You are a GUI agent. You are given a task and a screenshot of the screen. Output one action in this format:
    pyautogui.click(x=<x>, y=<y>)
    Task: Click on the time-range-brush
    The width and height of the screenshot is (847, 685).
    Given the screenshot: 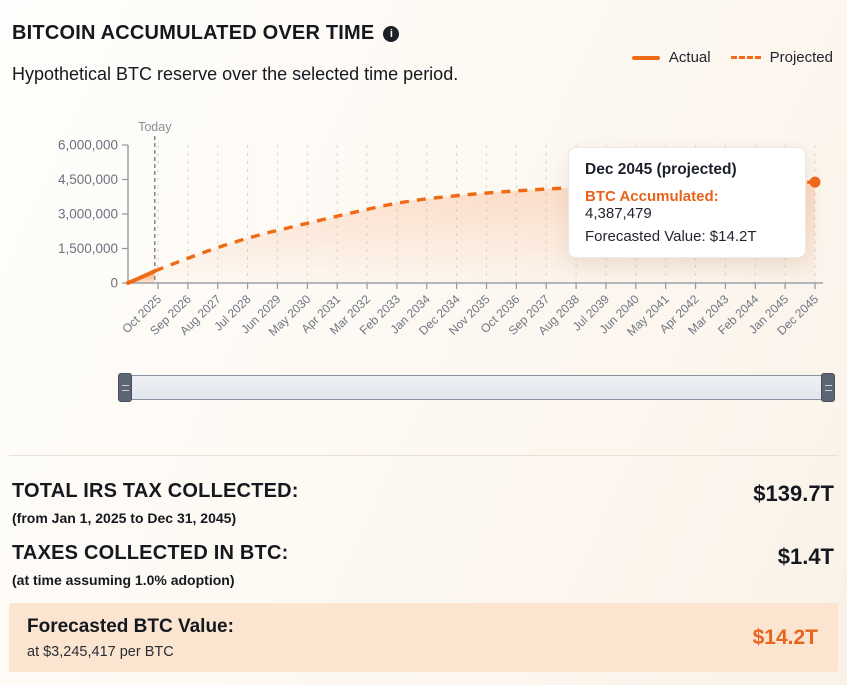 What is the action you would take?
    pyautogui.click(x=476, y=388)
    